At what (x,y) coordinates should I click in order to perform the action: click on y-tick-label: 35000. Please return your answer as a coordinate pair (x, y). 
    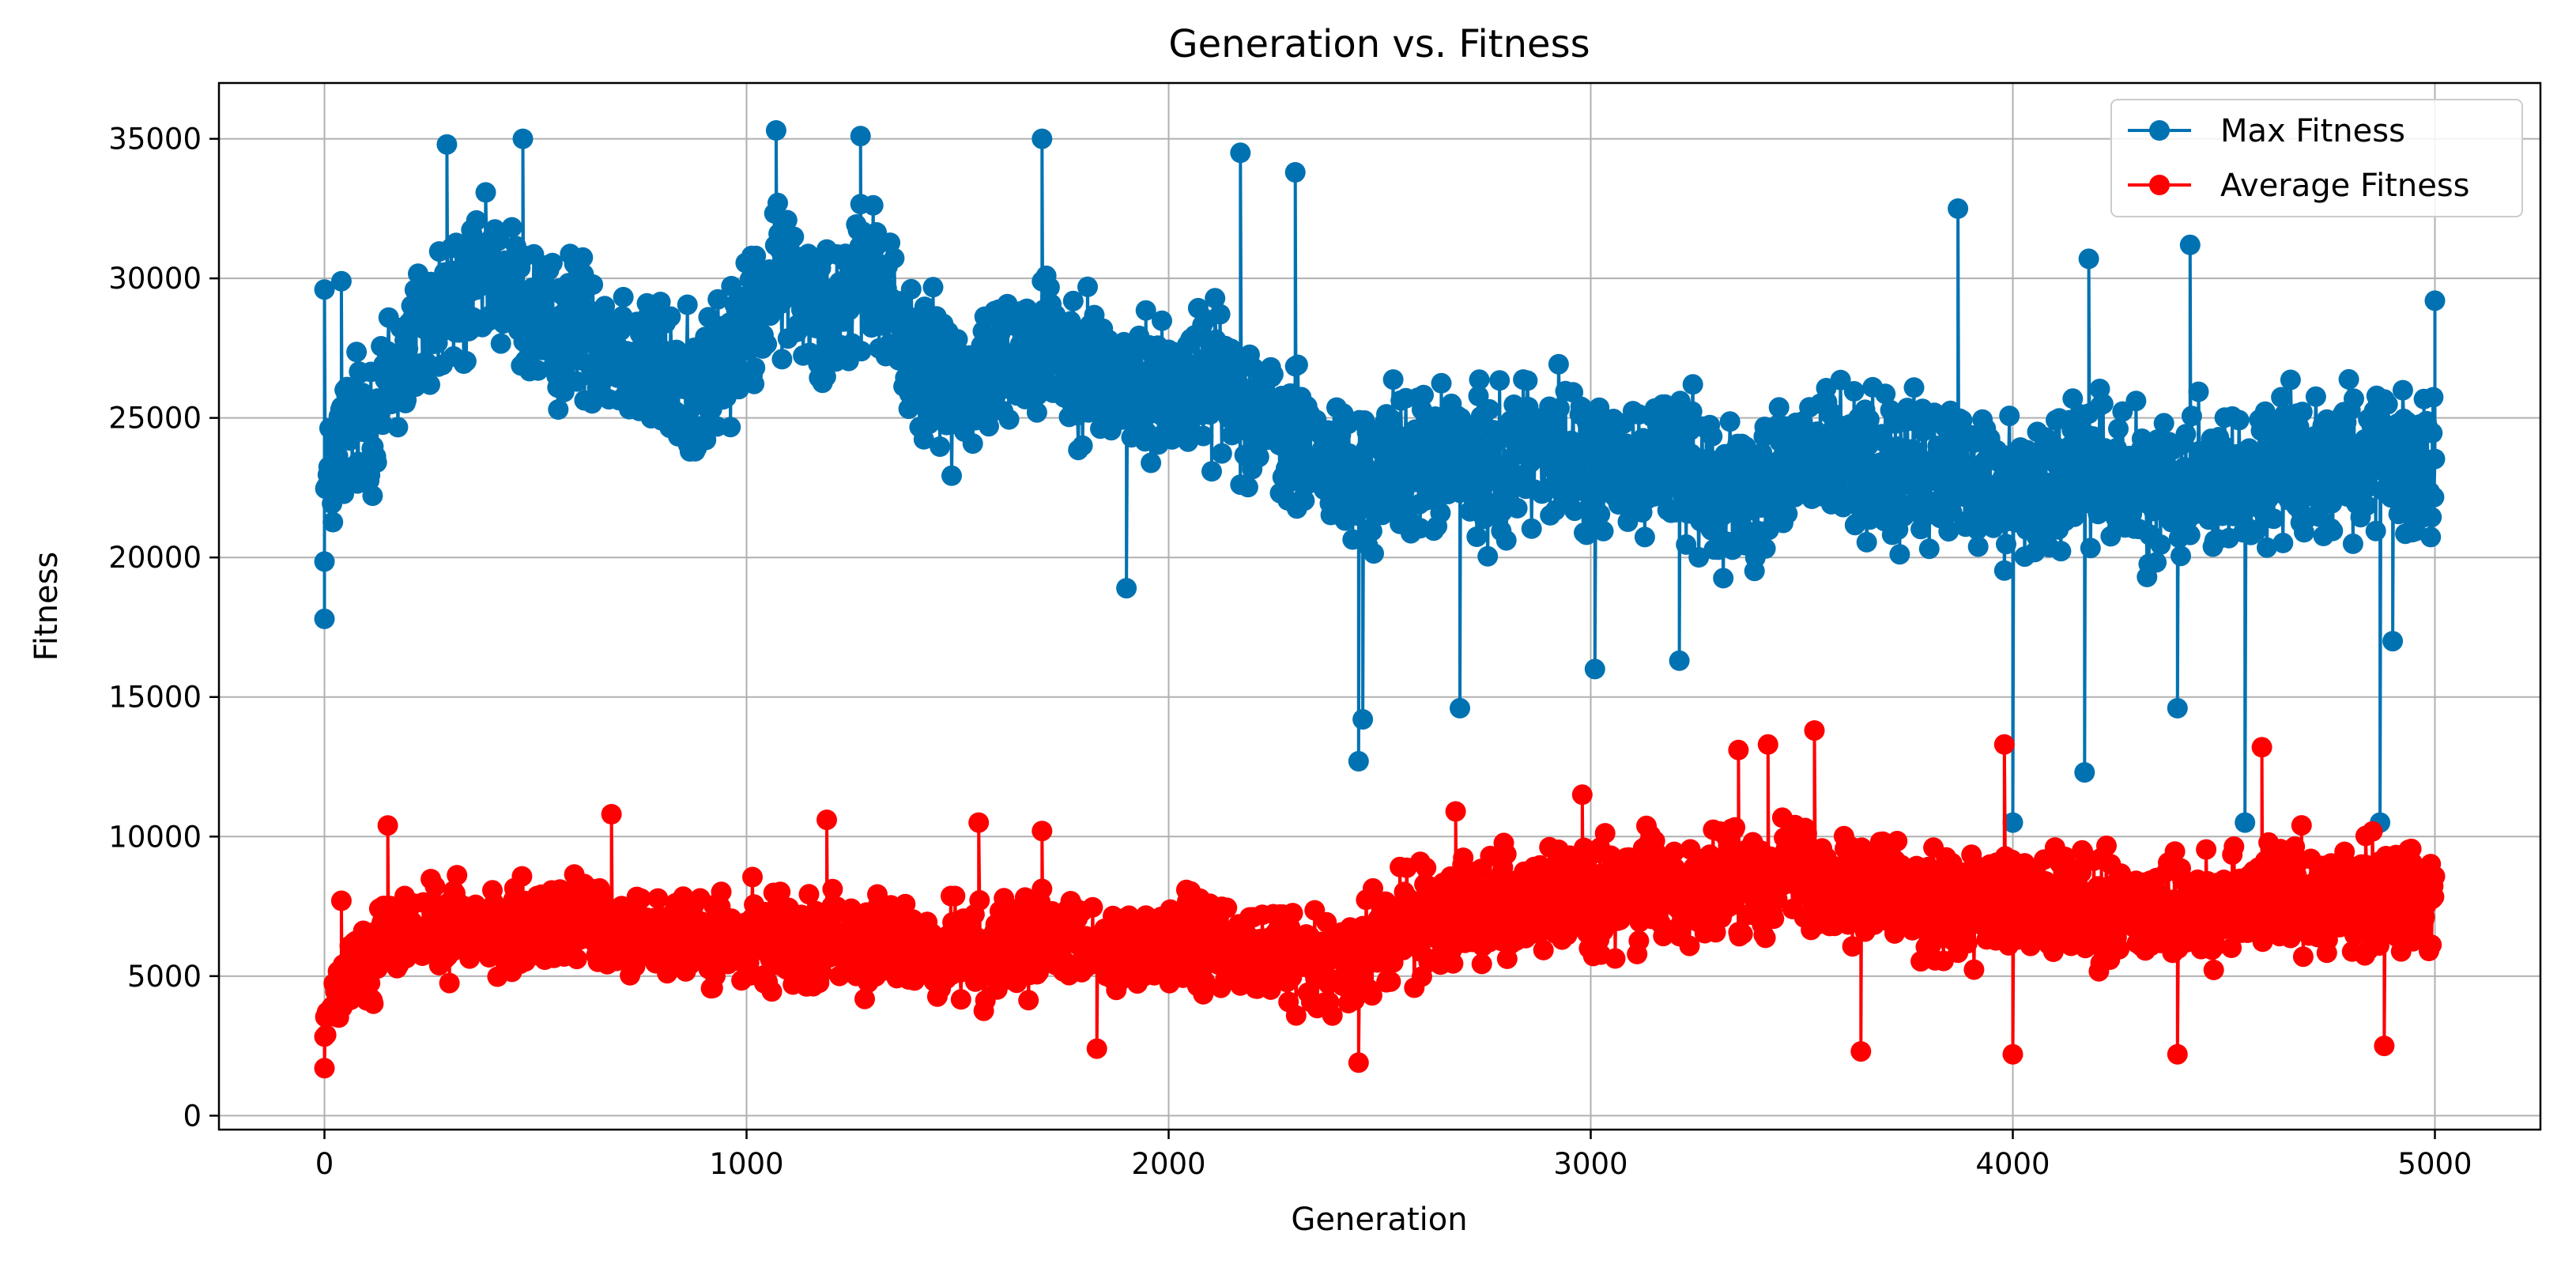
    Looking at the image, I should click on (155, 140).